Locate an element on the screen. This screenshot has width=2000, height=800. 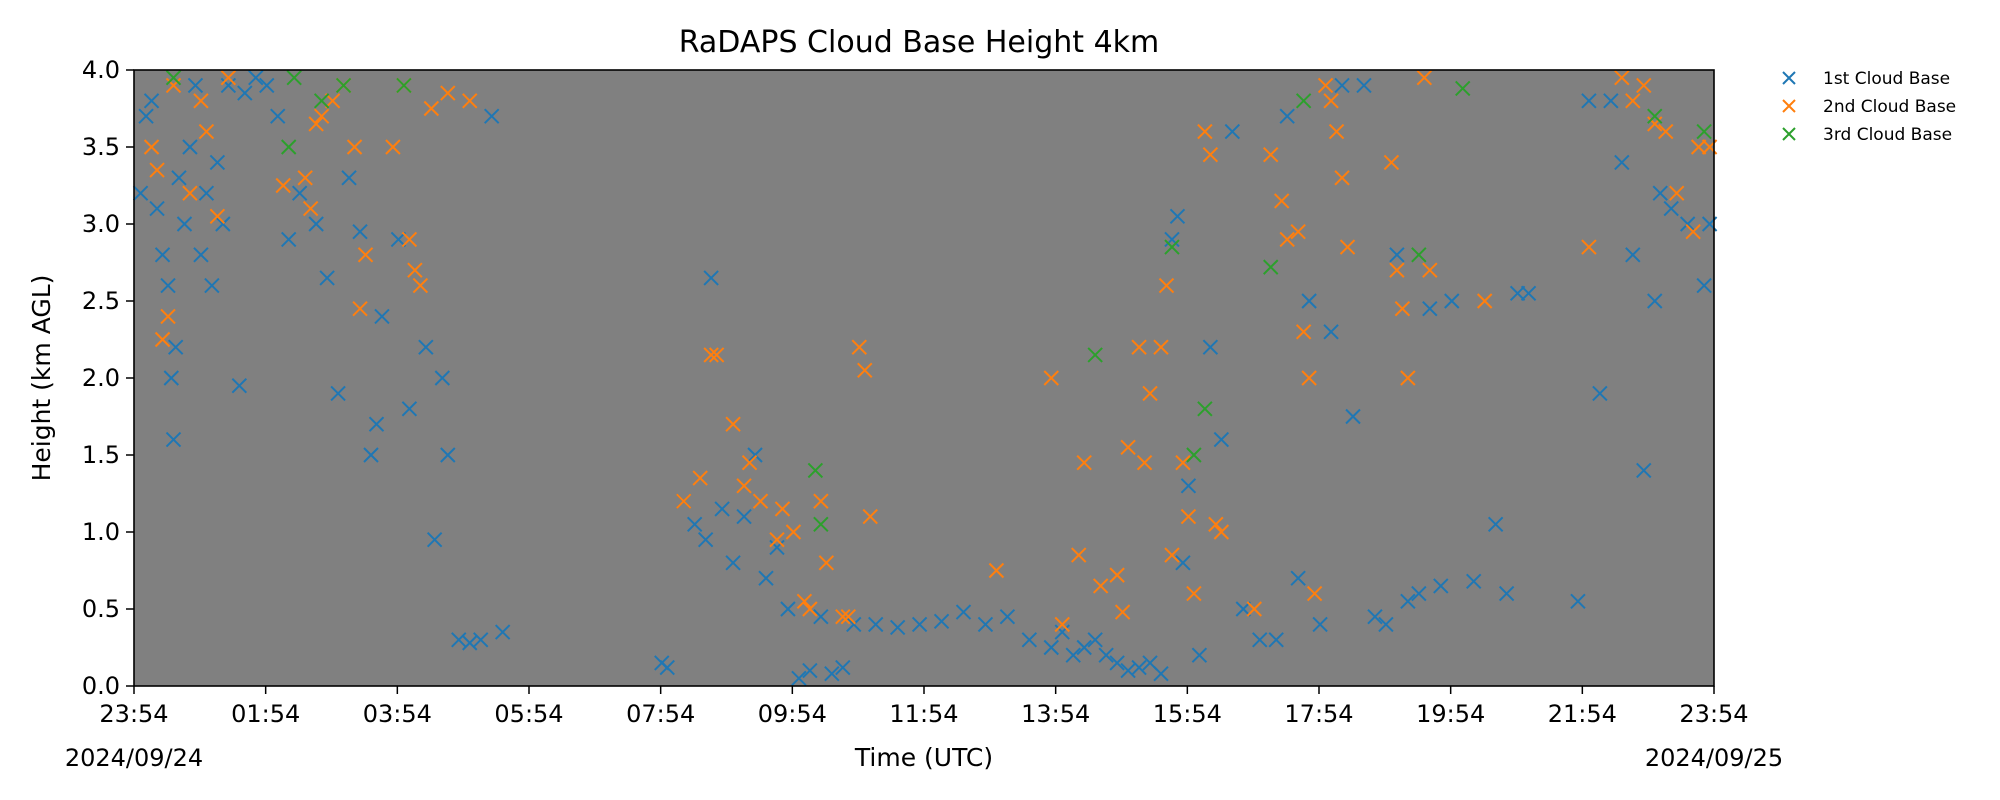
legend-label: 2nd Cloud Base is located at coordinates (1889, 107).